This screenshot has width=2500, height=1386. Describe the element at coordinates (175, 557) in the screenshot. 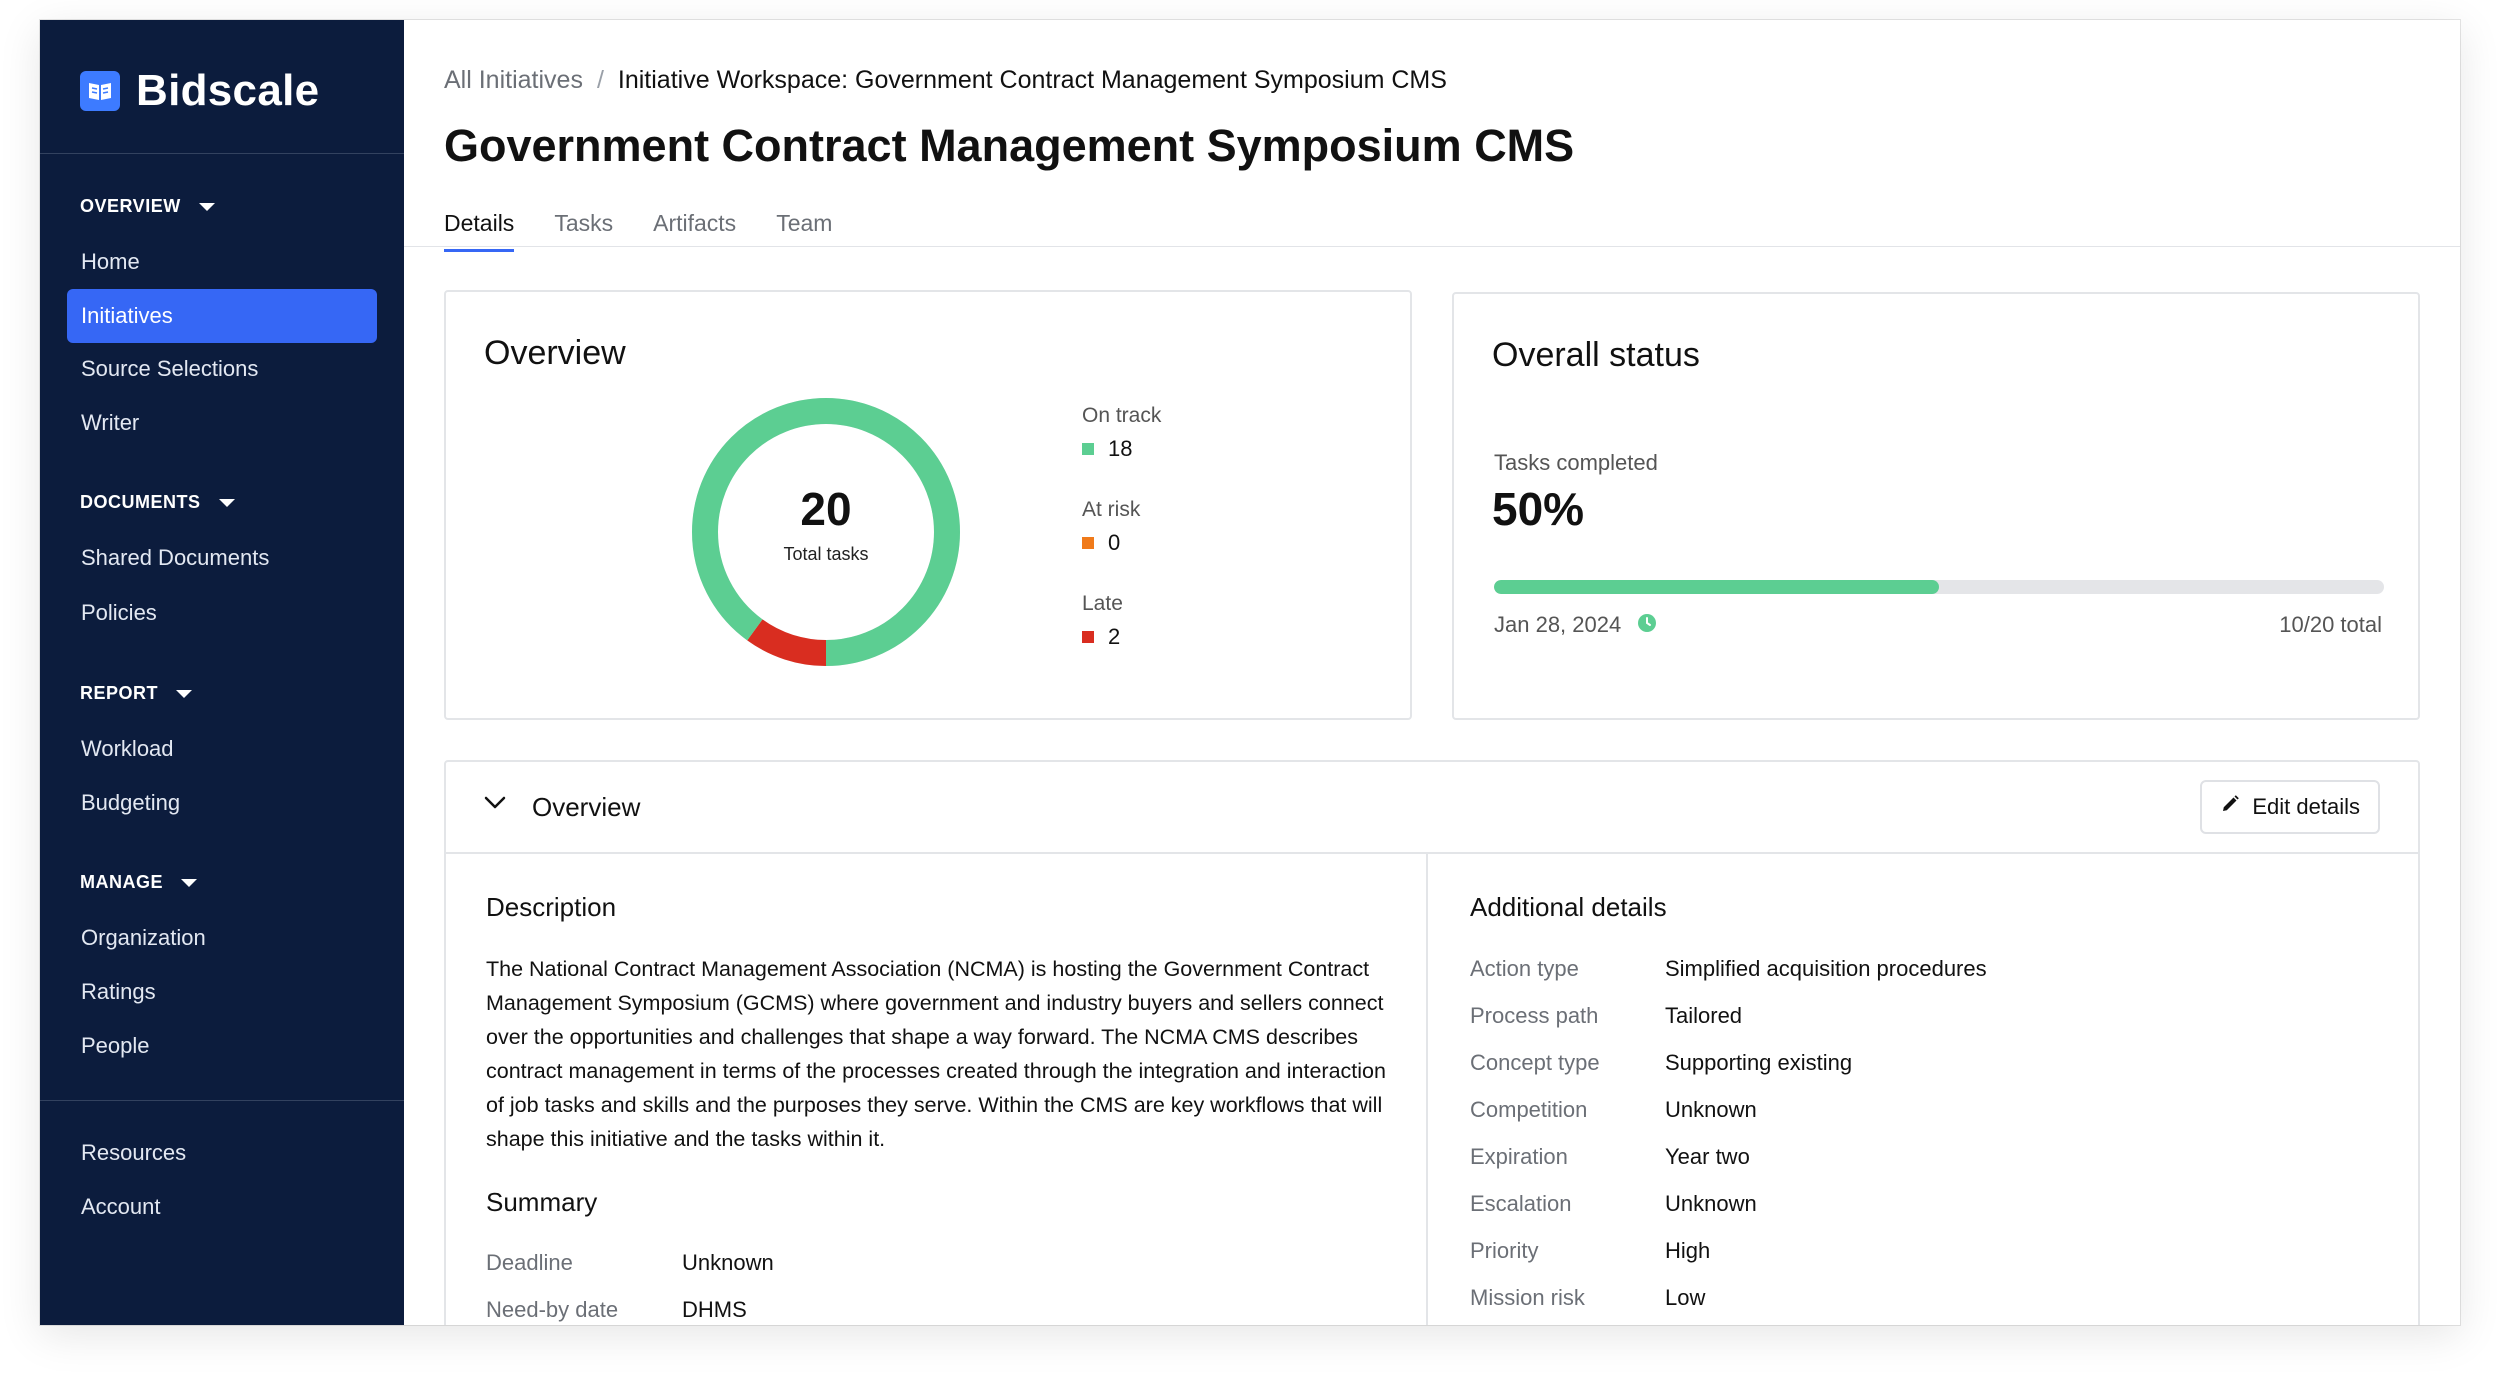

I see `sidebar-item-shared-documents: Shared Documents` at that location.